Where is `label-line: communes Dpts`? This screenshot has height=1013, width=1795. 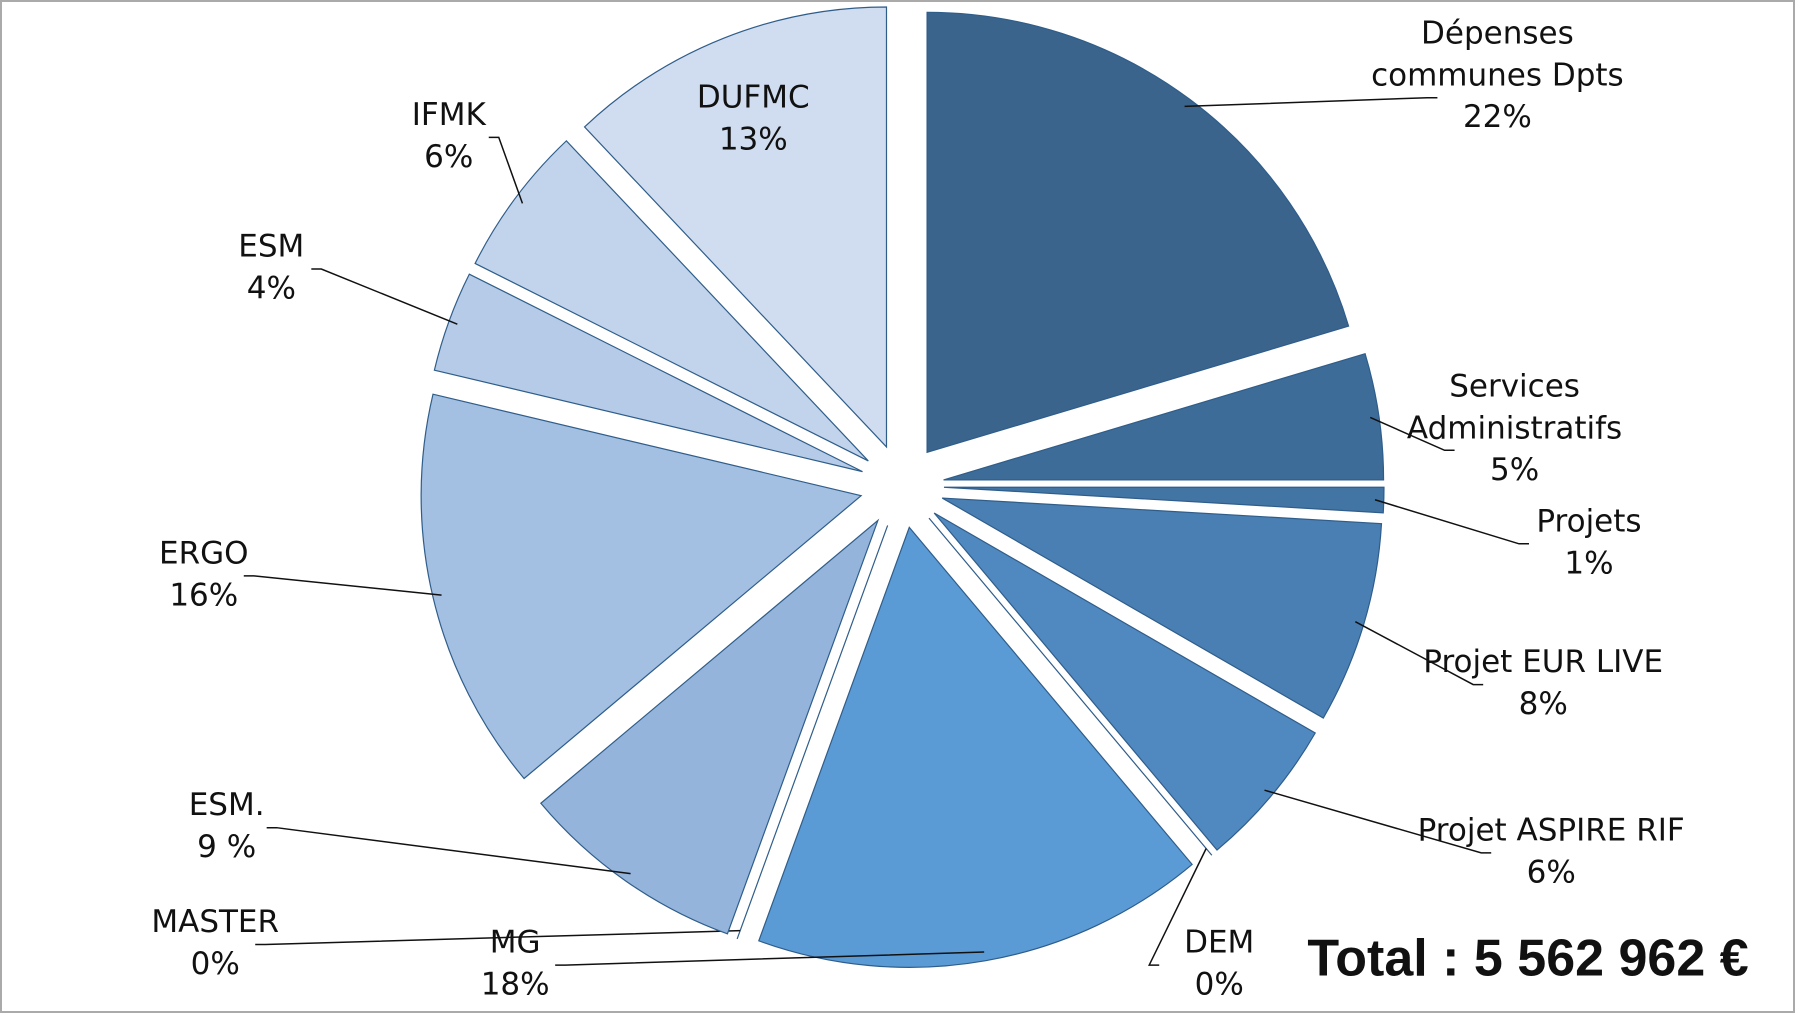 label-line: communes Dpts is located at coordinates (1497, 75).